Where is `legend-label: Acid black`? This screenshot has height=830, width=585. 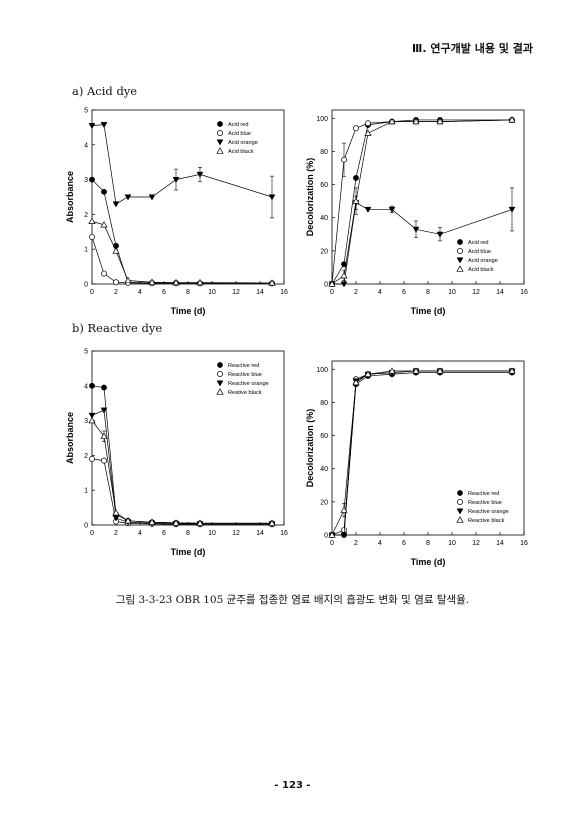 legend-label: Acid black is located at coordinates (241, 152).